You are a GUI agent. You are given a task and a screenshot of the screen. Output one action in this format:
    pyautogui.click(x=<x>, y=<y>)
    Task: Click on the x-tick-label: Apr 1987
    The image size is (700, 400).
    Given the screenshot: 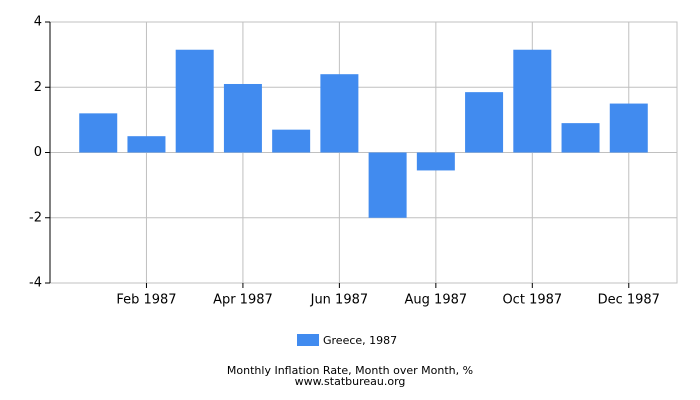 What is the action you would take?
    pyautogui.click(x=243, y=300)
    